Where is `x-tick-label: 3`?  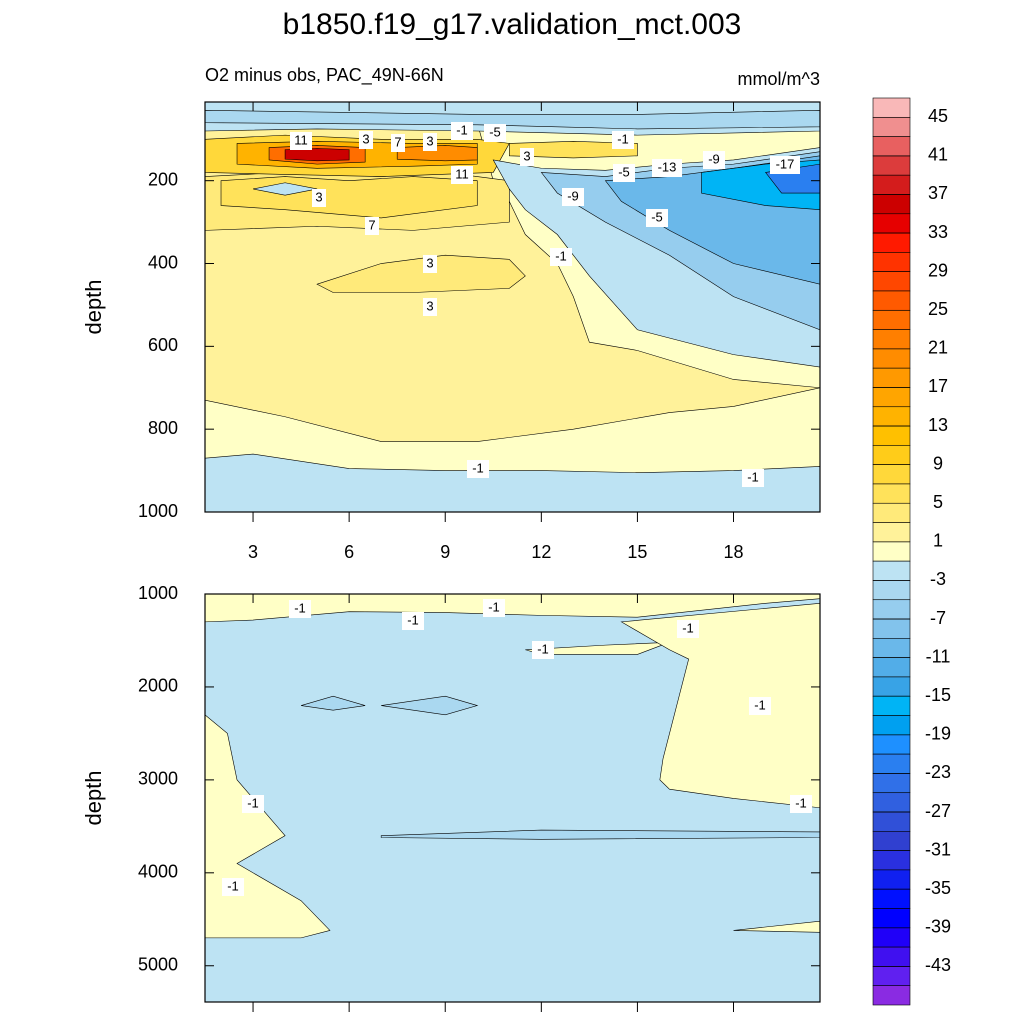
x-tick-label: 3 is located at coordinates (253, 552).